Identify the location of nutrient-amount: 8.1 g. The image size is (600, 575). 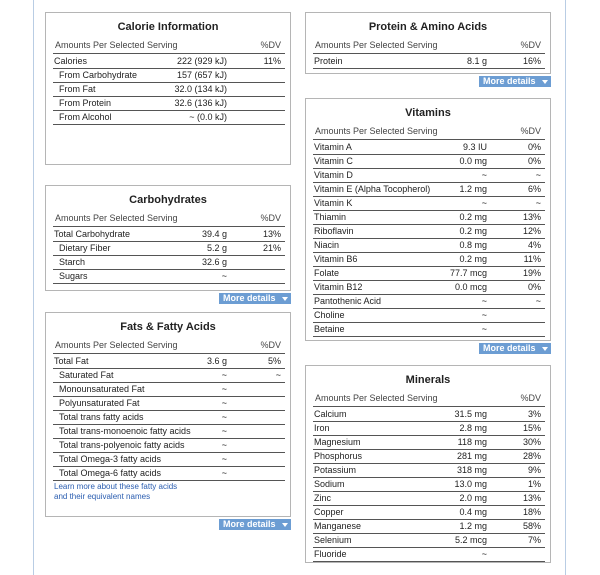
(476, 61).